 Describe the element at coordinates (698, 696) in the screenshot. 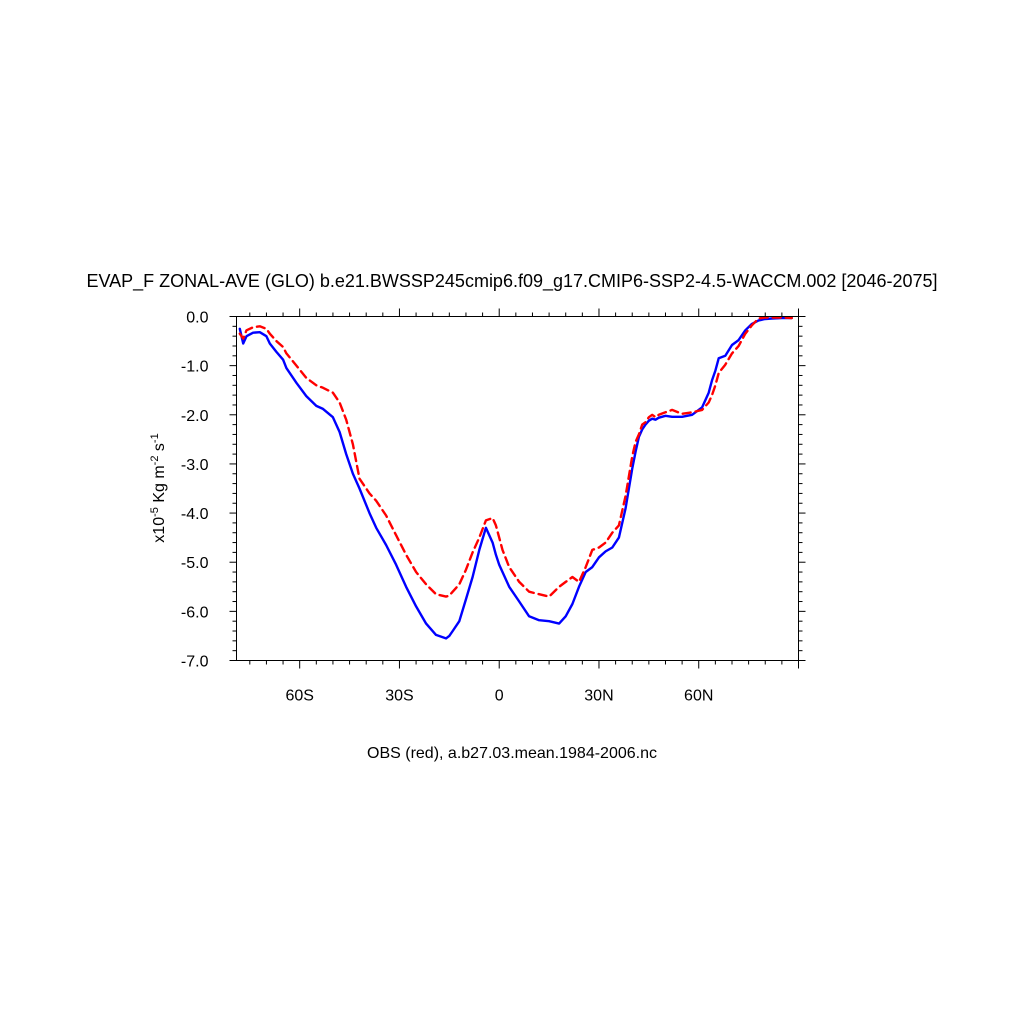

I see `x-tick-label: 60N` at that location.